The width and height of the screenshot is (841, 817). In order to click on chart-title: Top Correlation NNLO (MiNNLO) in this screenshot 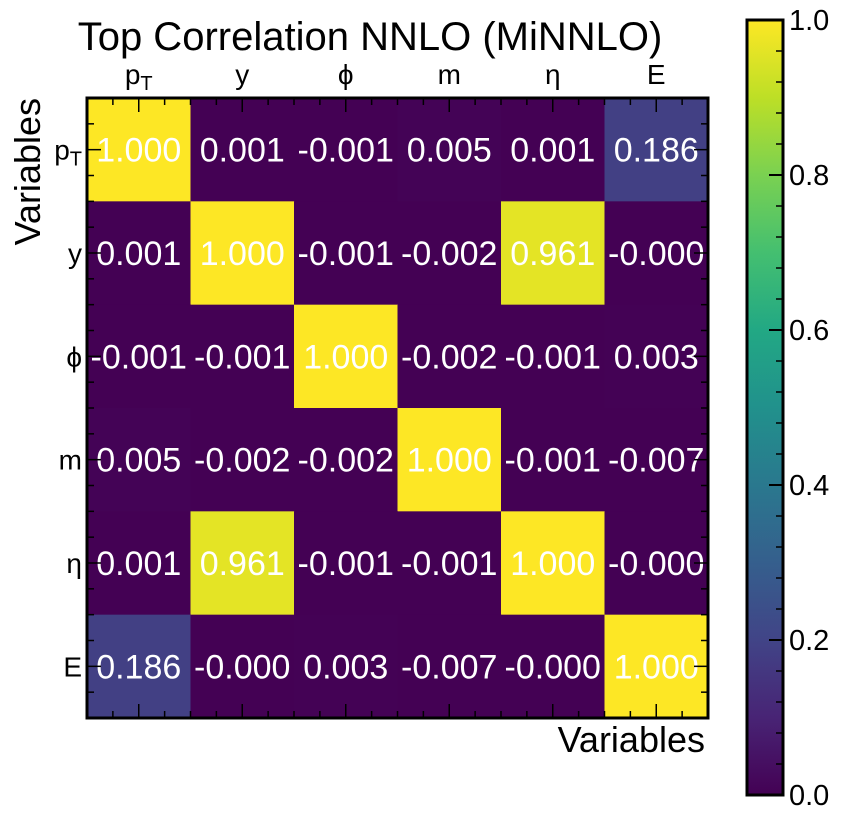, I will do `click(370, 37)`.